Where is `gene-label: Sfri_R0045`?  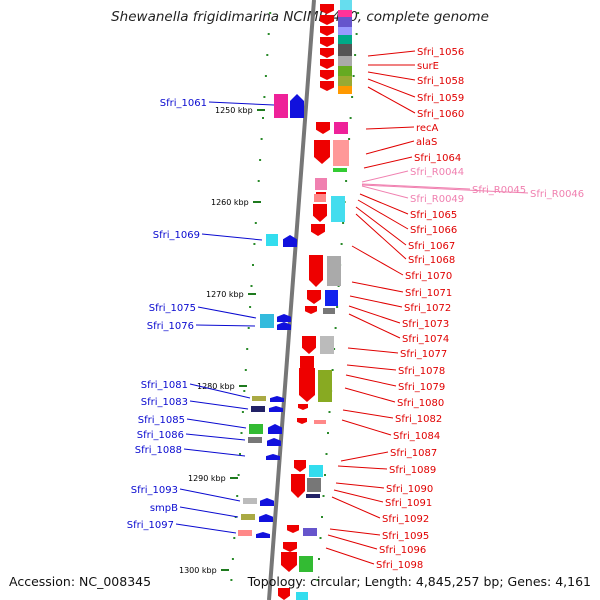
gene-label: Sfri_R0045 is located at coordinates (499, 190).